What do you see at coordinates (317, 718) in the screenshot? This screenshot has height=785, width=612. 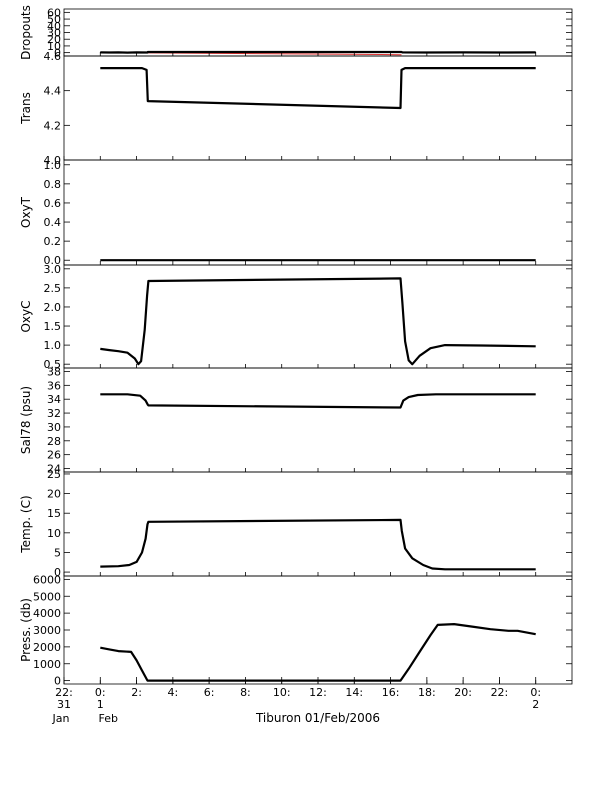 I see `chart-title: Tiburon 01/Feb/2006` at bounding box center [317, 718].